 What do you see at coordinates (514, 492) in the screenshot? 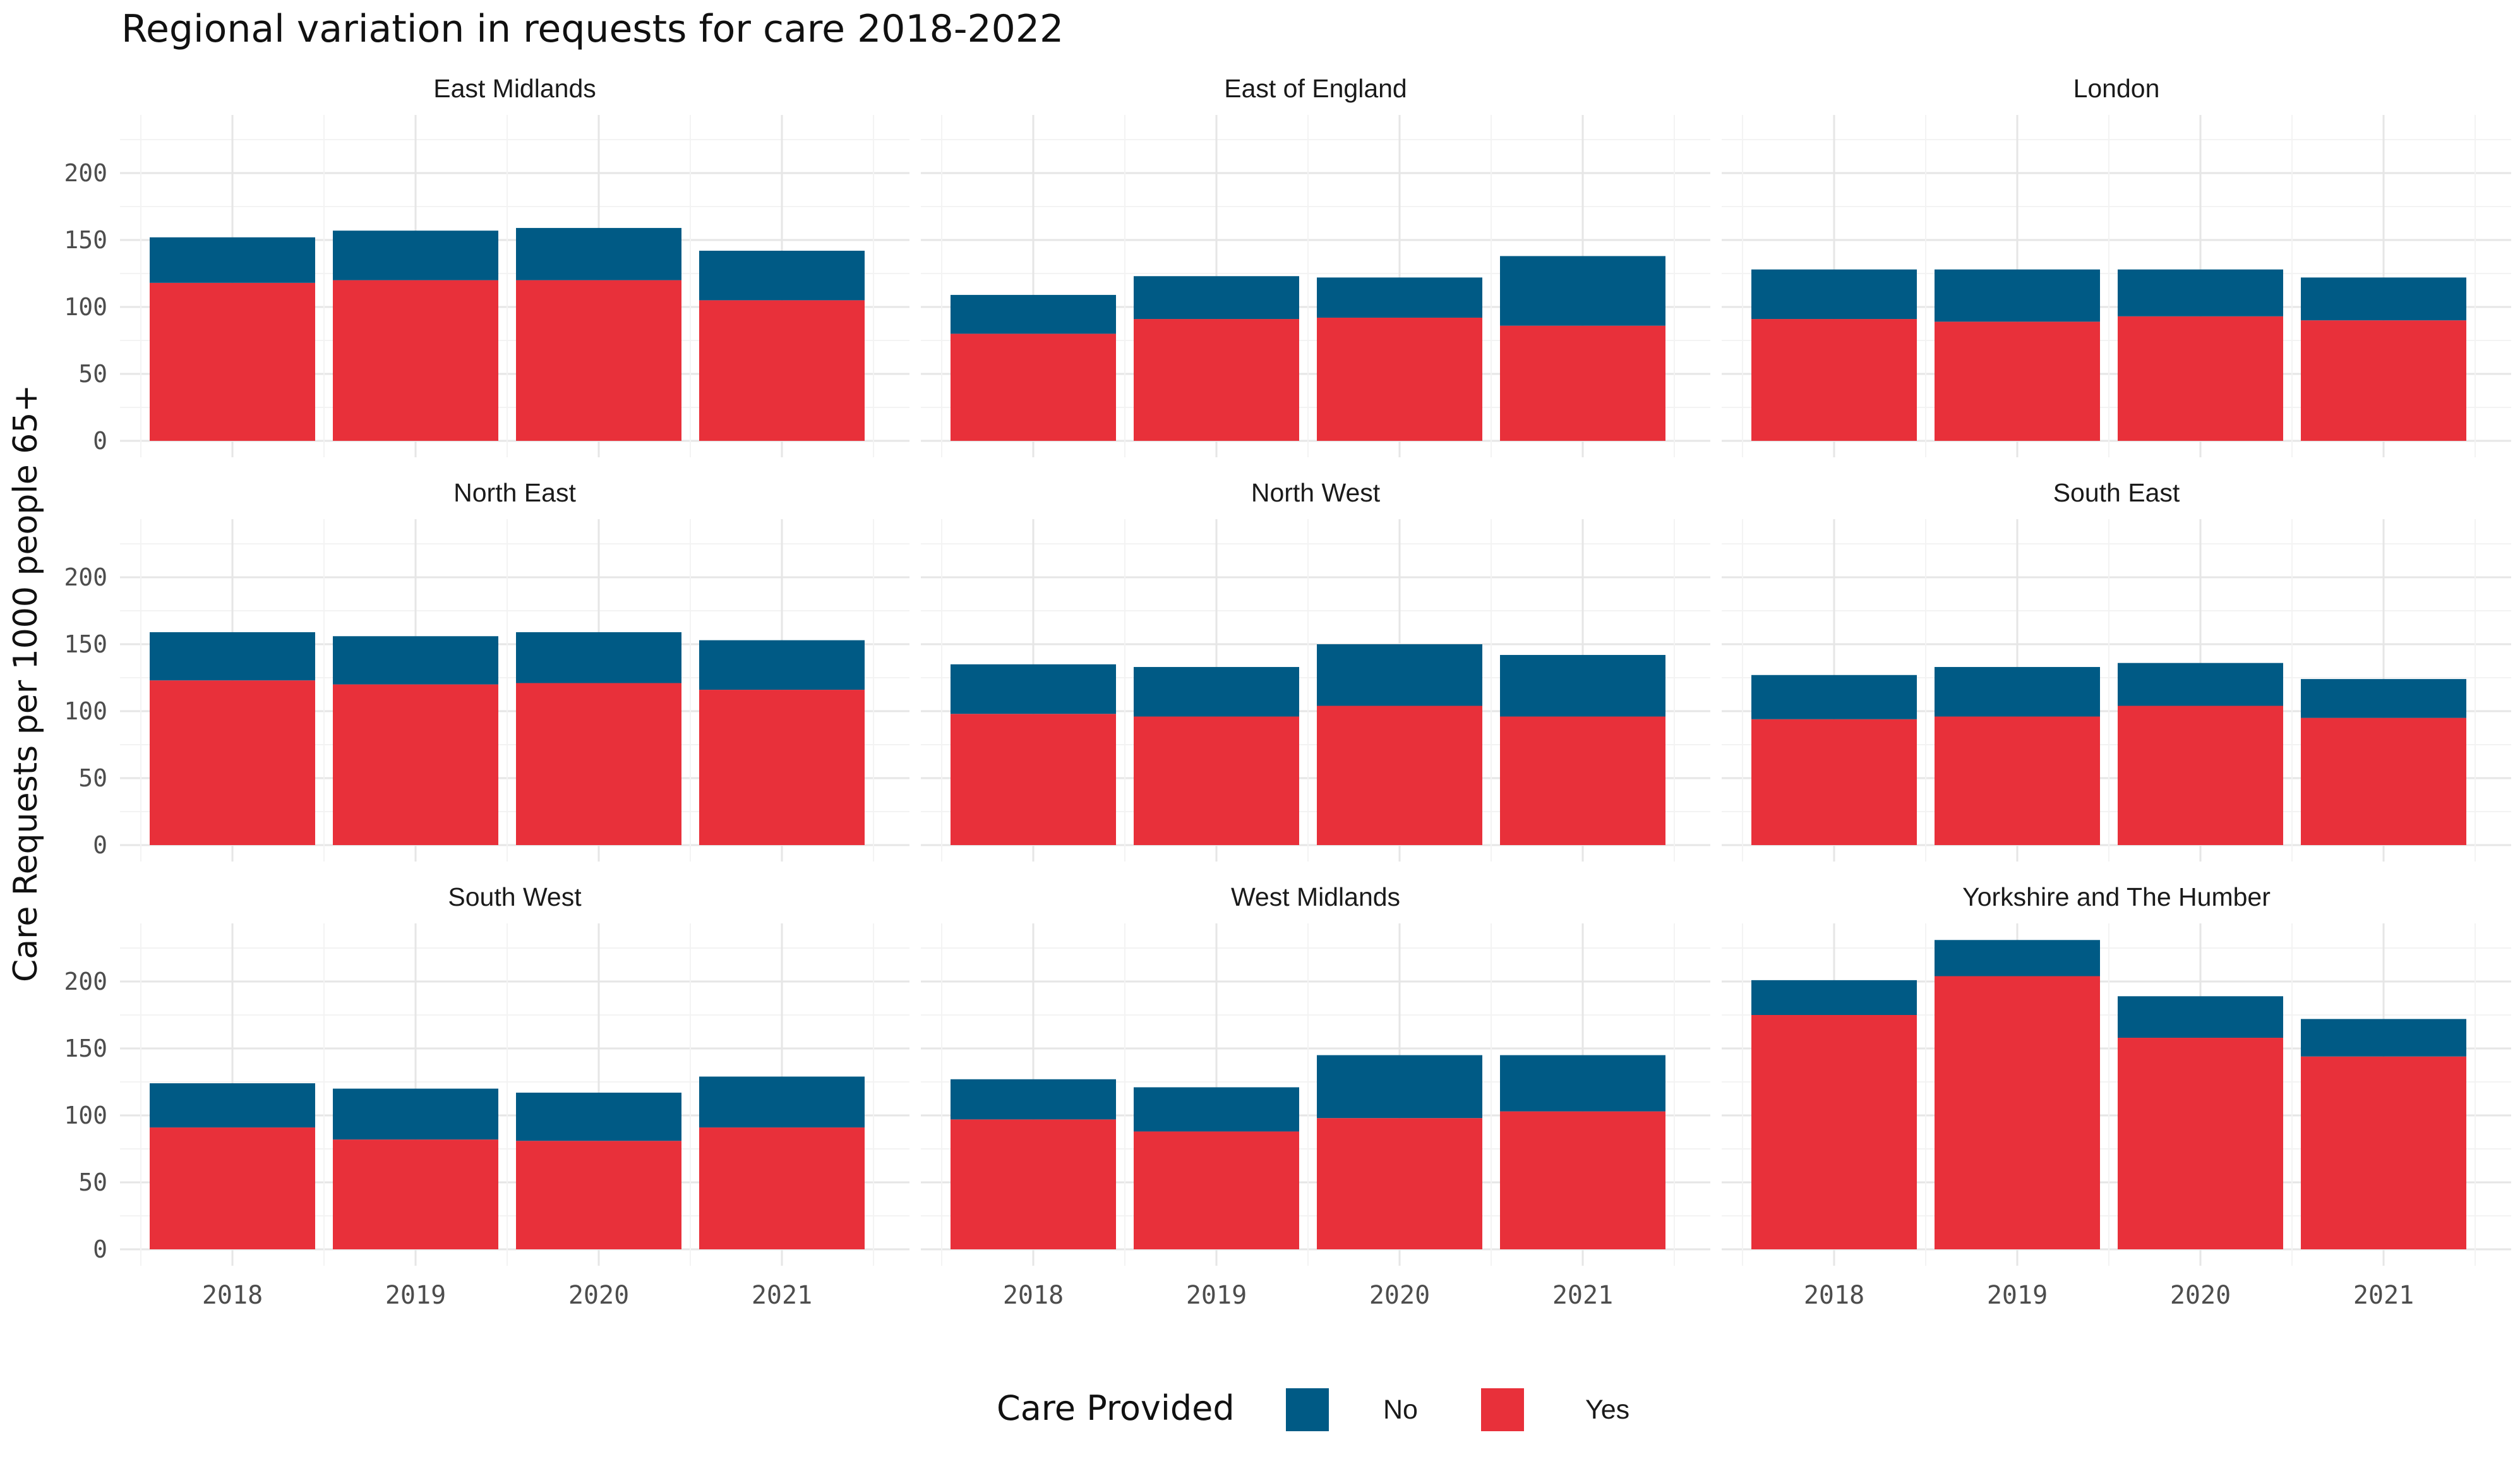
I see `facet-strip-label: North East` at bounding box center [514, 492].